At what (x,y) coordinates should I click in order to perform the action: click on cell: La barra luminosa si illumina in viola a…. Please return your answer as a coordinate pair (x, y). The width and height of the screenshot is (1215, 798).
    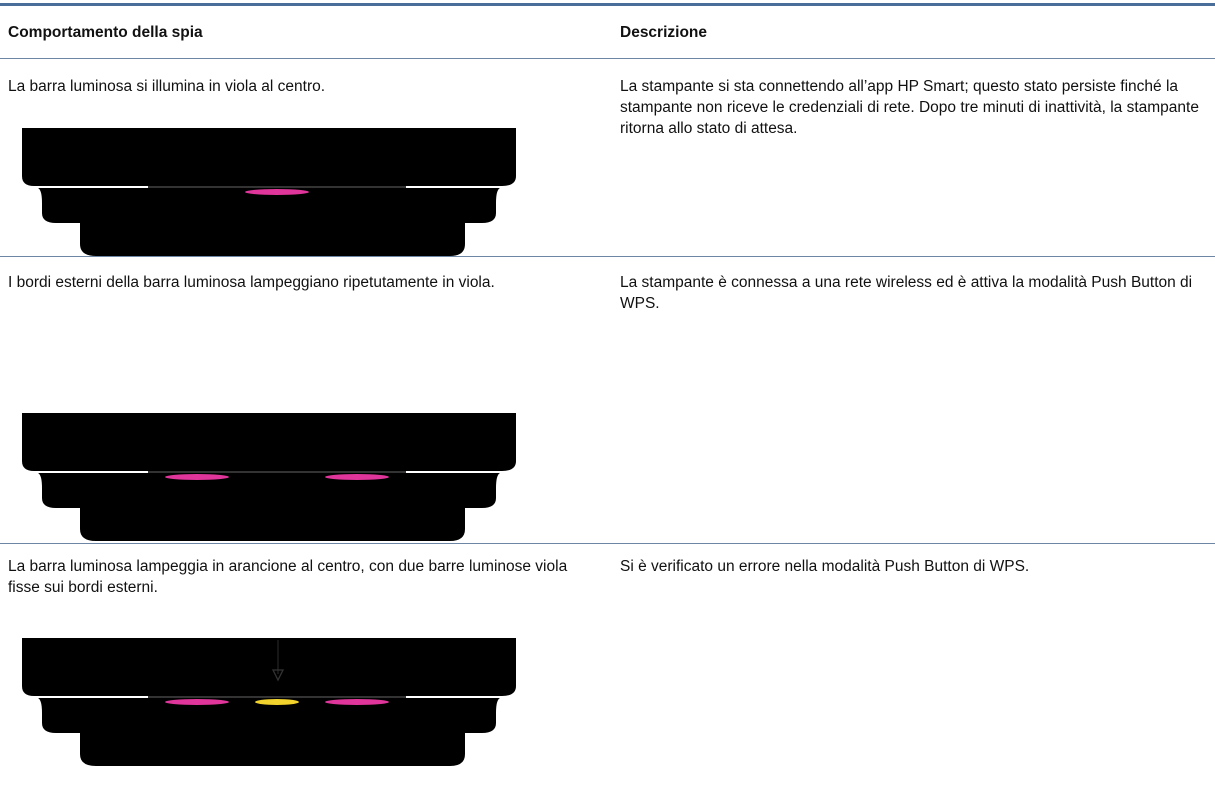
    Looking at the image, I should click on (167, 86).